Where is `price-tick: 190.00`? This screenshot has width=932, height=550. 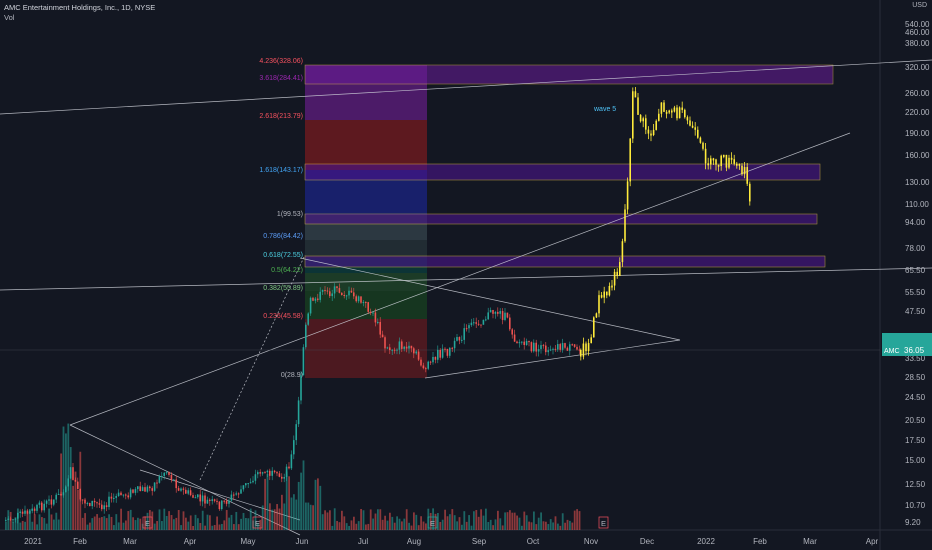
price-tick: 190.00 is located at coordinates (917, 133).